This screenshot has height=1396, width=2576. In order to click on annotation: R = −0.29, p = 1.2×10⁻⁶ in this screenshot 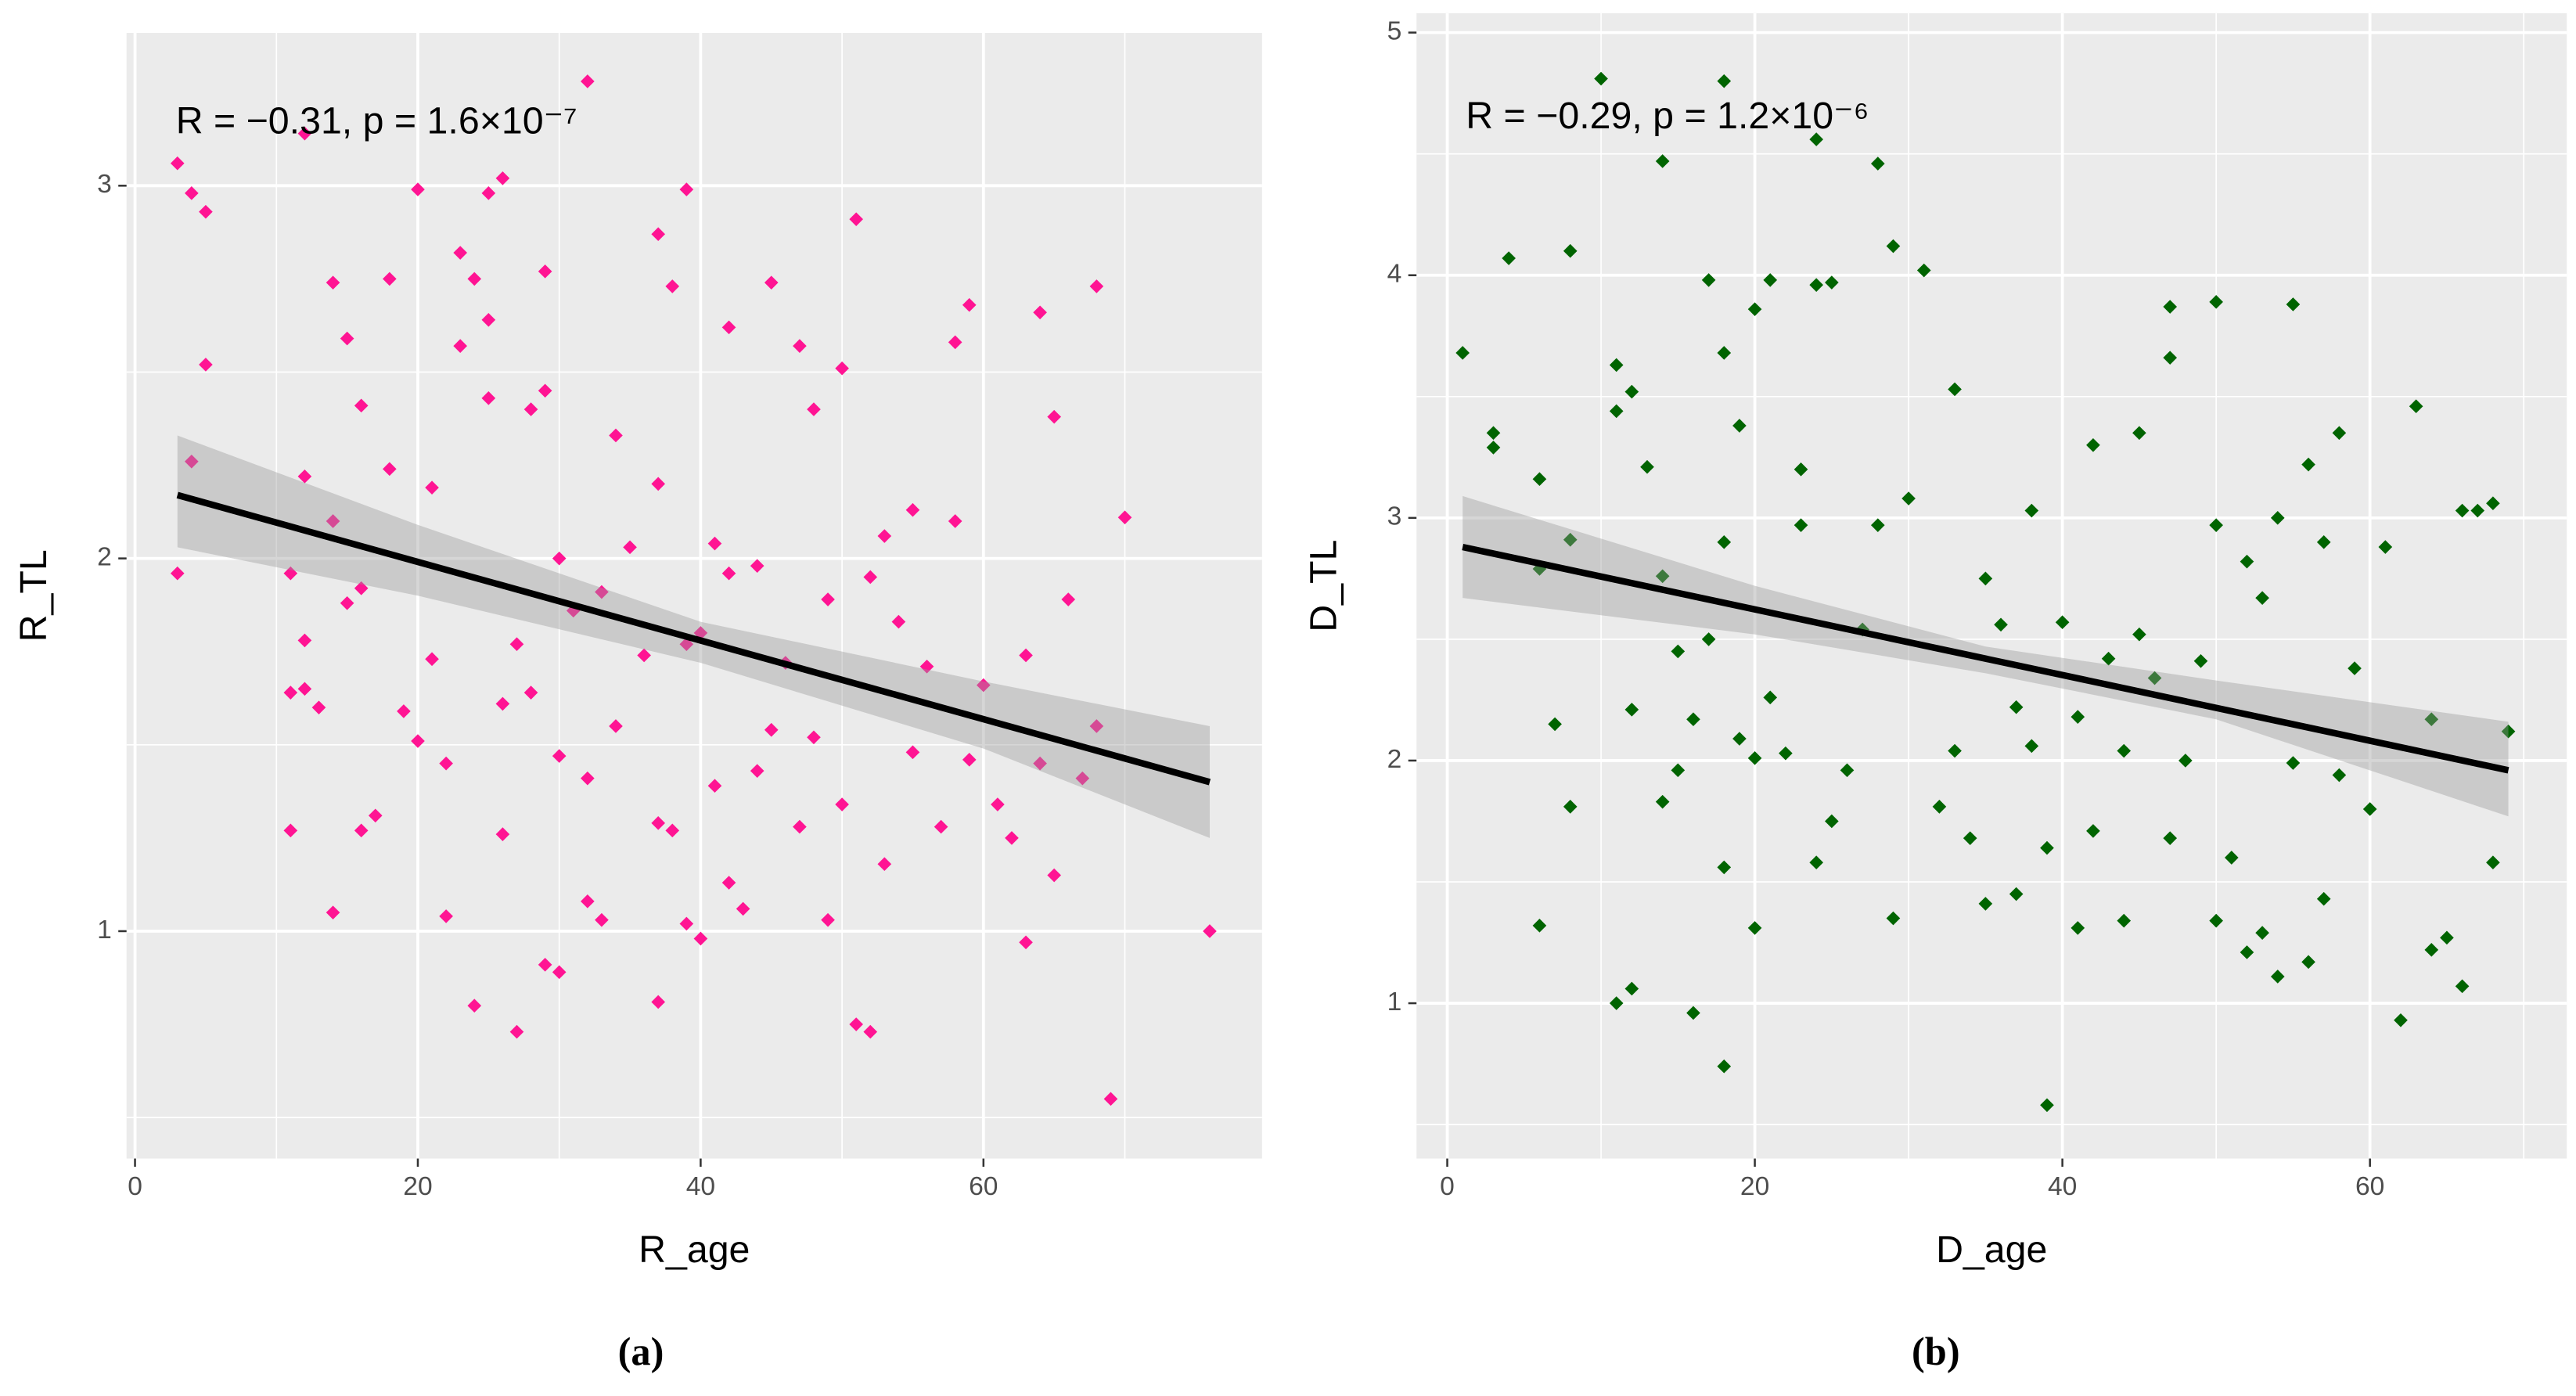, I will do `click(1667, 116)`.